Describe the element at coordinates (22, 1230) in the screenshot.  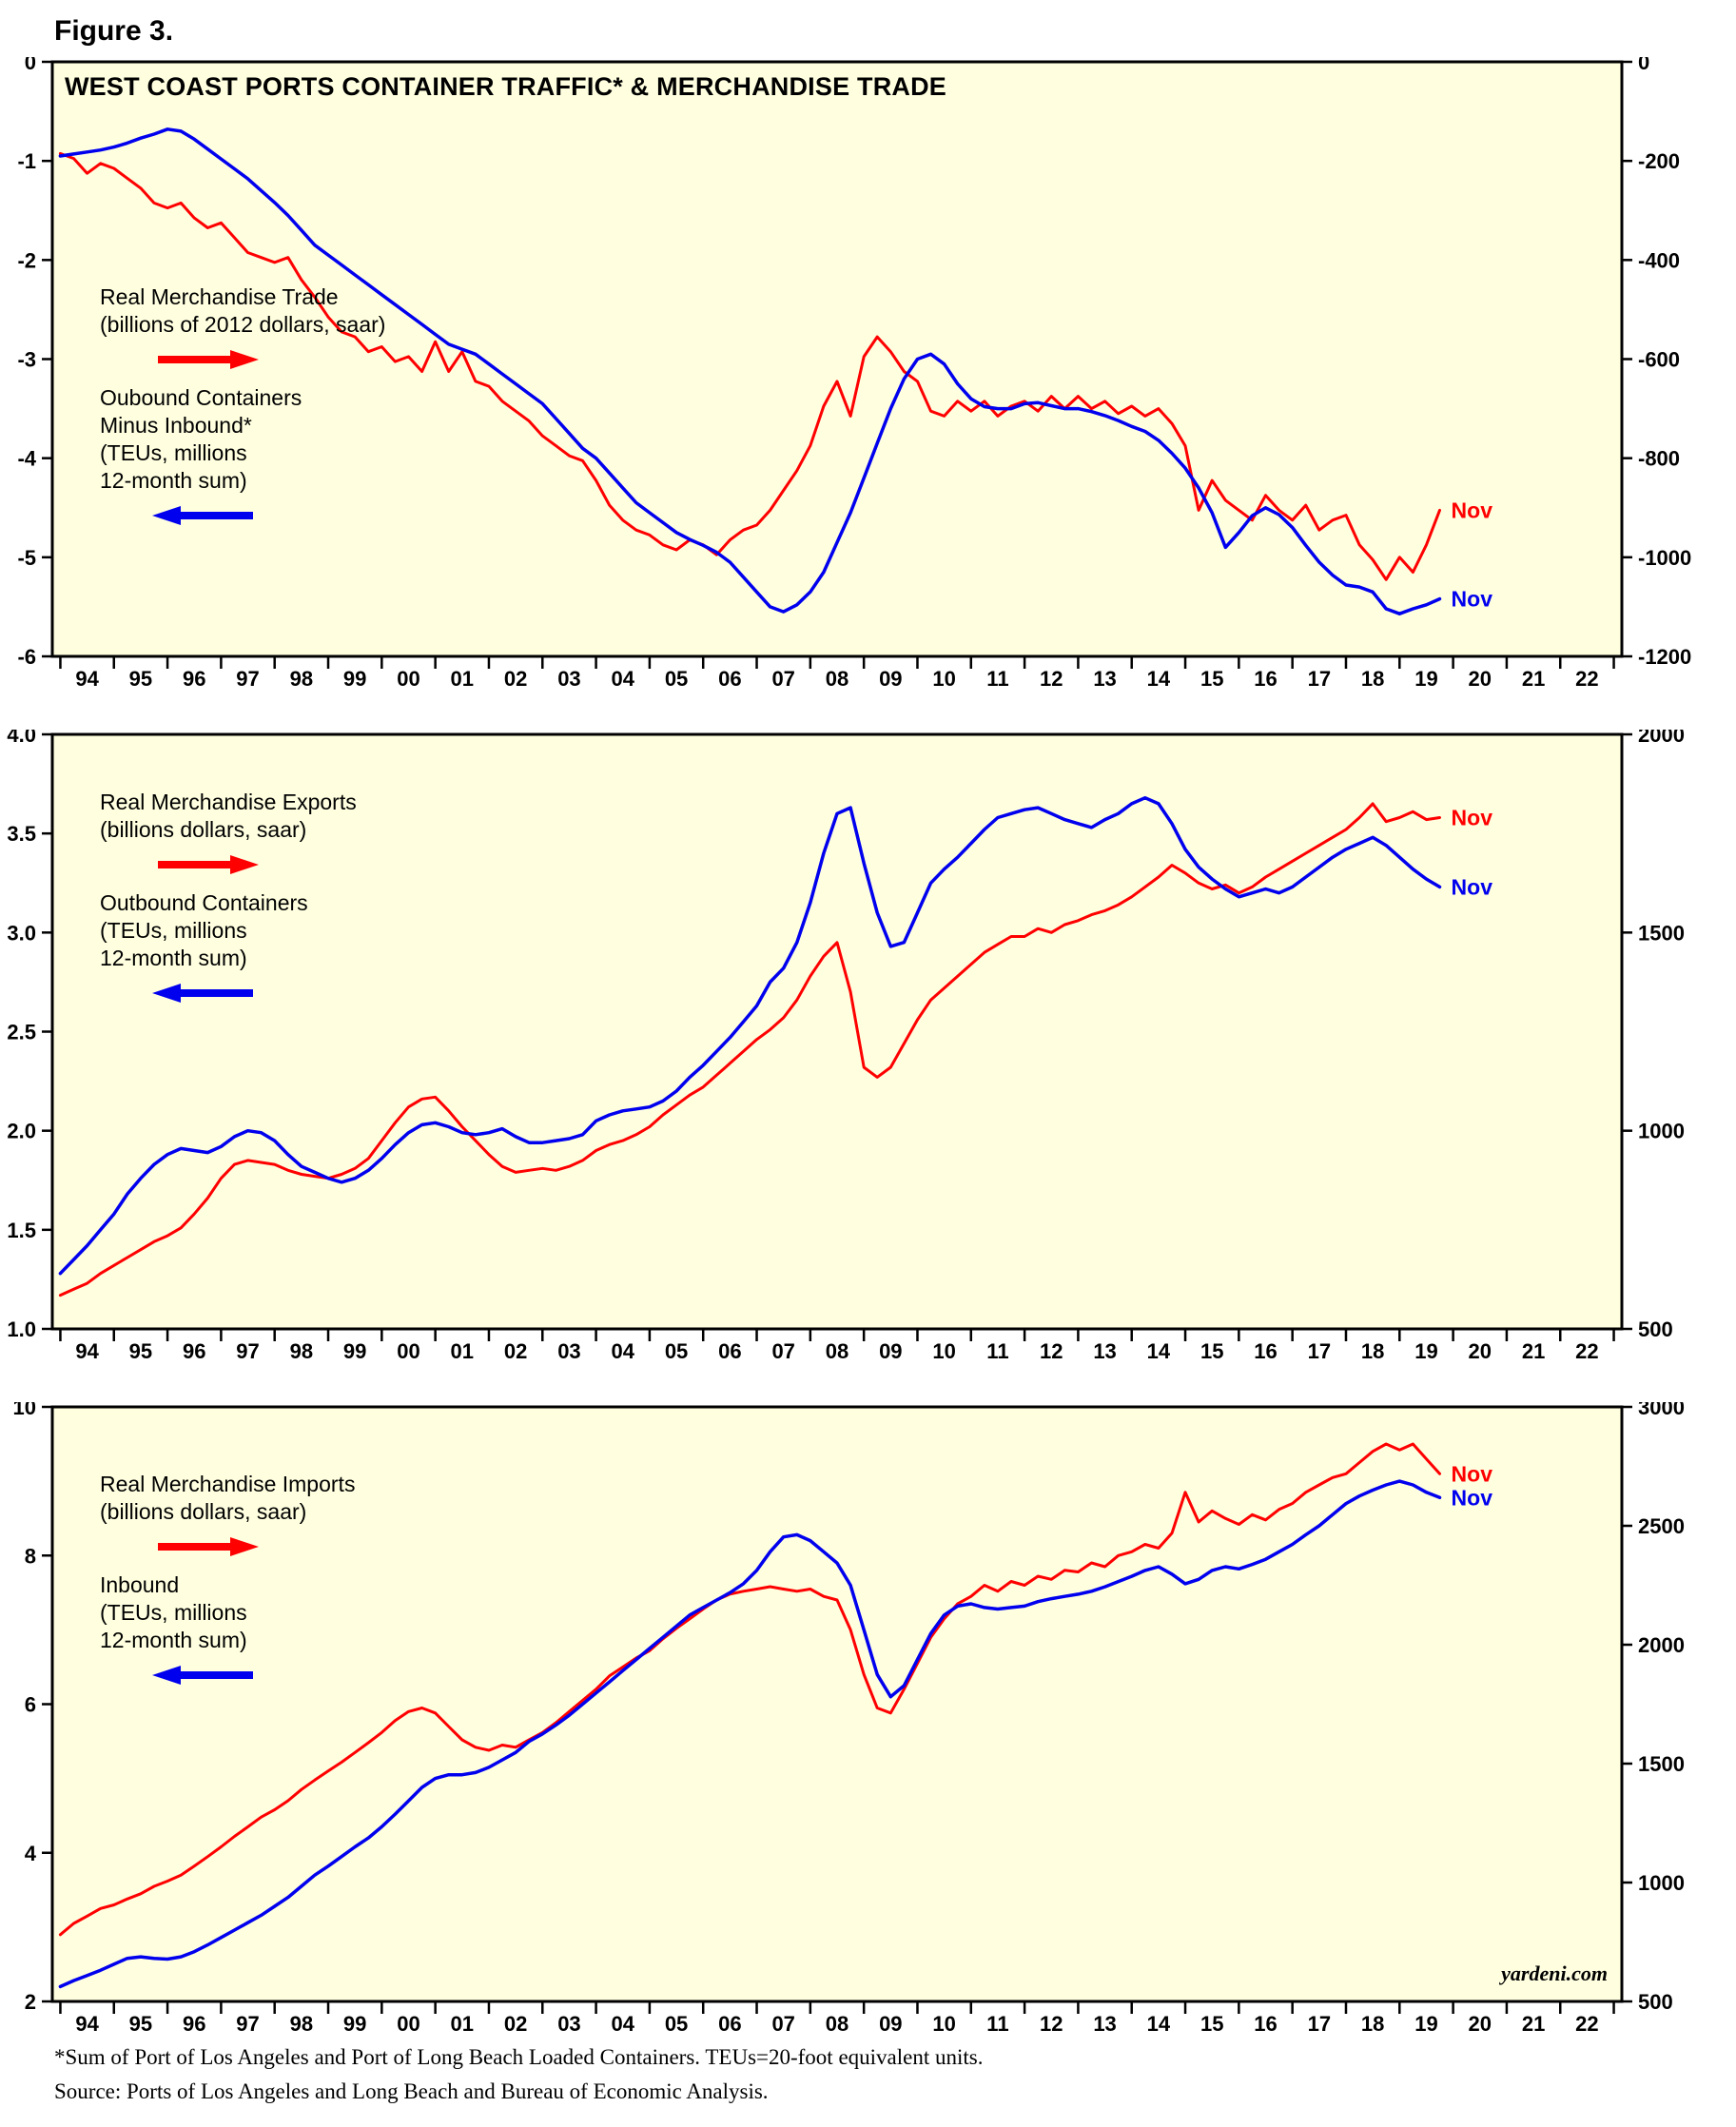
I see `svg-text: 1.5` at that location.